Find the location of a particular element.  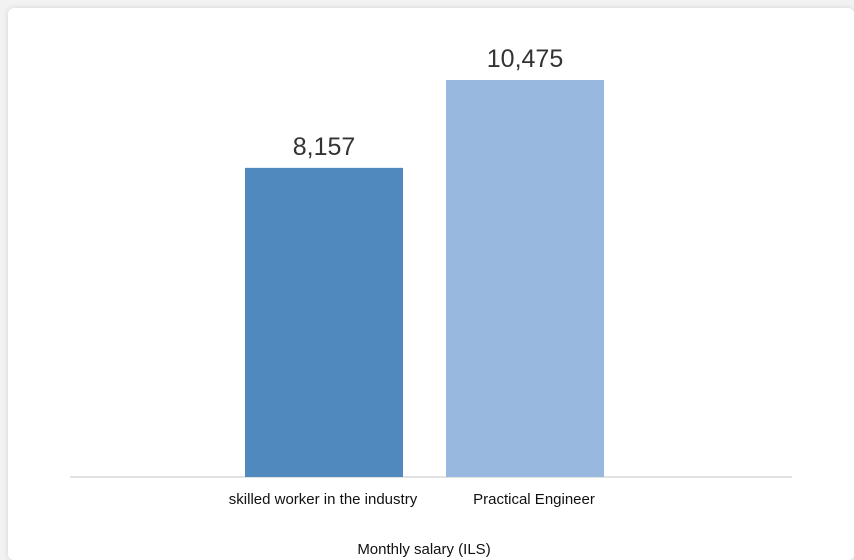

data-label-0: 8,157 is located at coordinates (324, 147).